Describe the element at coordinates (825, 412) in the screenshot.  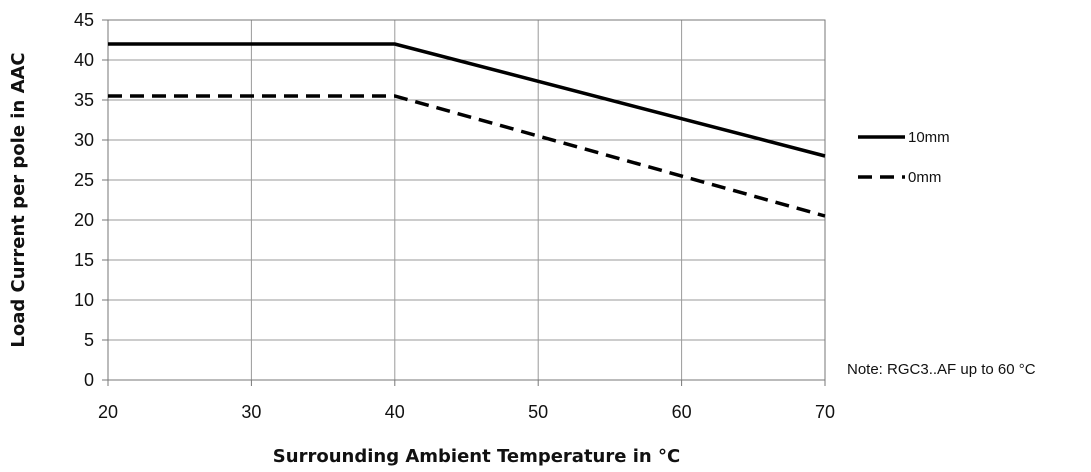
I see `x-tick-label: 70` at that location.